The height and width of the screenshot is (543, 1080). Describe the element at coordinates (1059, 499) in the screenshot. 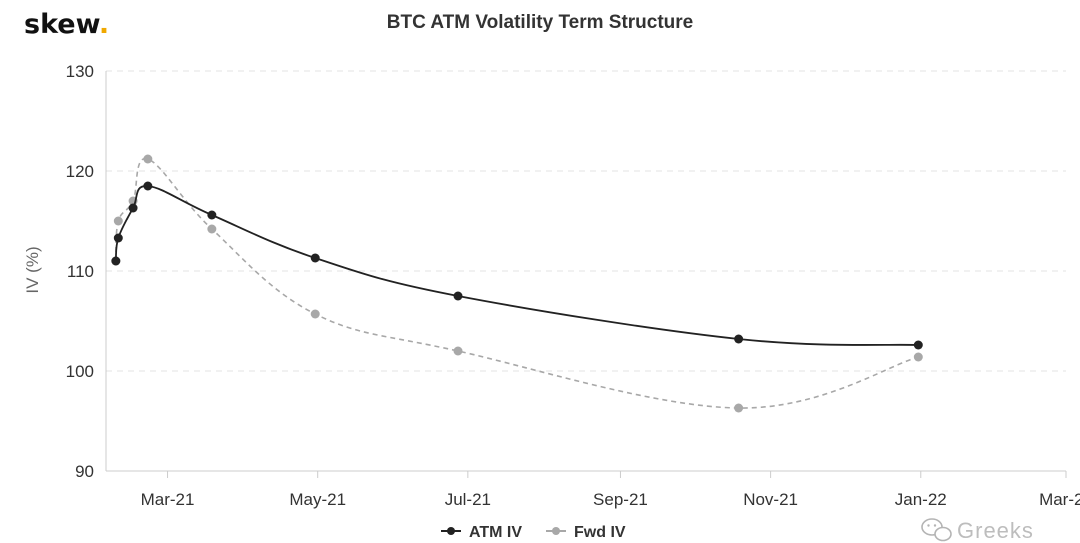

I see `x-tick-label: Mar-22` at that location.